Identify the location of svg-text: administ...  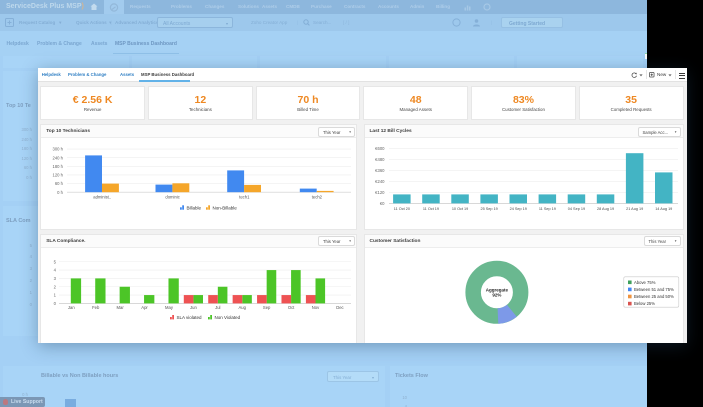
(102, 197).